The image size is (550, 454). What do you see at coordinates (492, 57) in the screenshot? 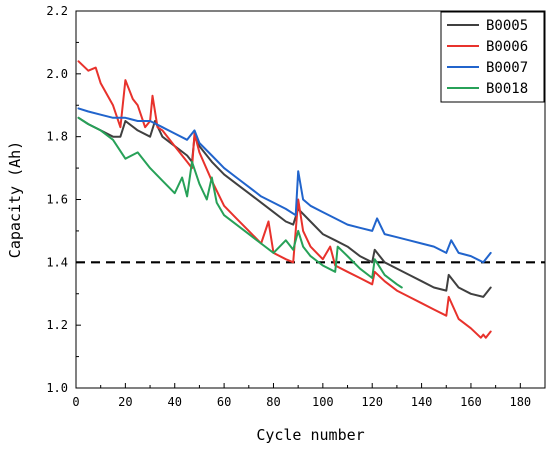
I see `legend: B0005 B0006 B0007 B0018` at bounding box center [492, 57].